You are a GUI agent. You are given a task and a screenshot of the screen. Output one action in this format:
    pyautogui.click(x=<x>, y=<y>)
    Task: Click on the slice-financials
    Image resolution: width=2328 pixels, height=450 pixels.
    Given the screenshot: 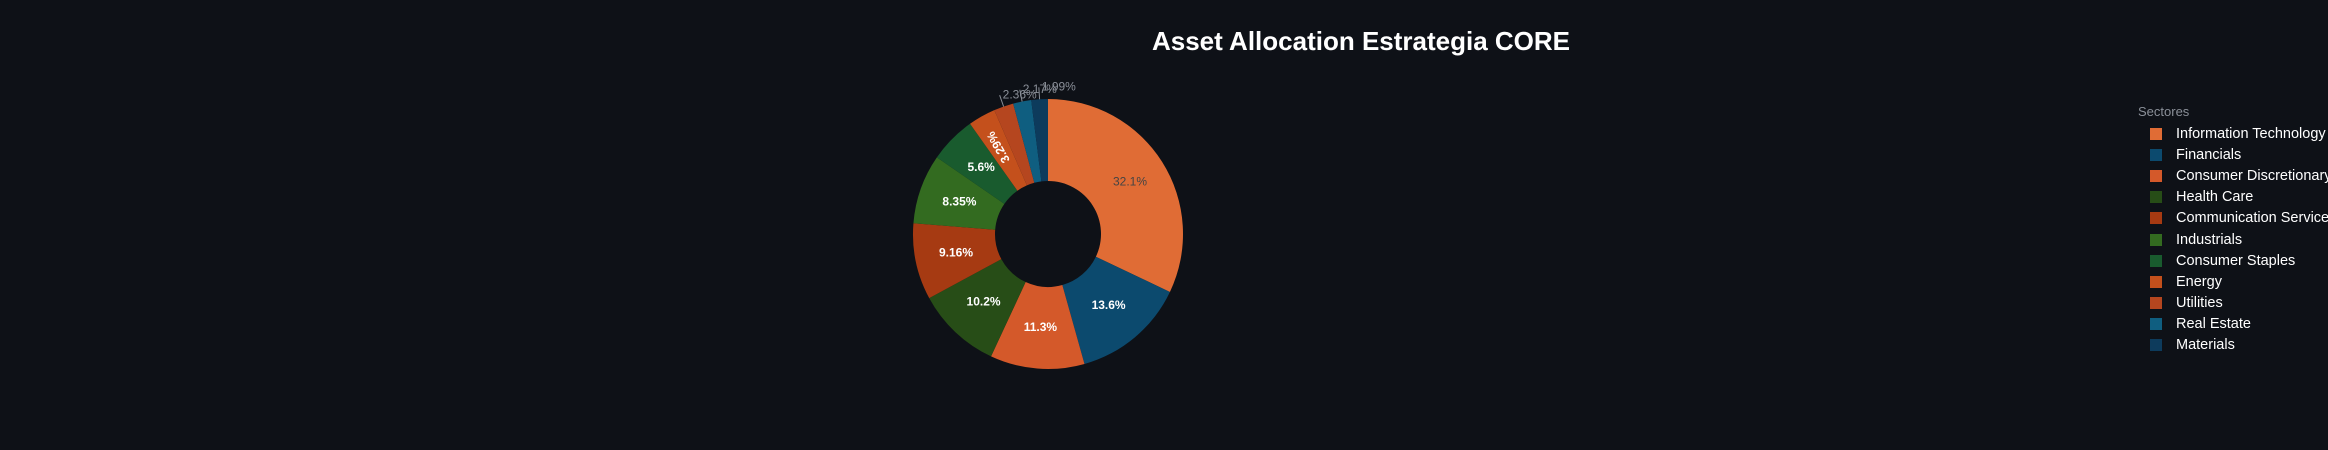 What is the action you would take?
    pyautogui.click(x=1116, y=310)
    